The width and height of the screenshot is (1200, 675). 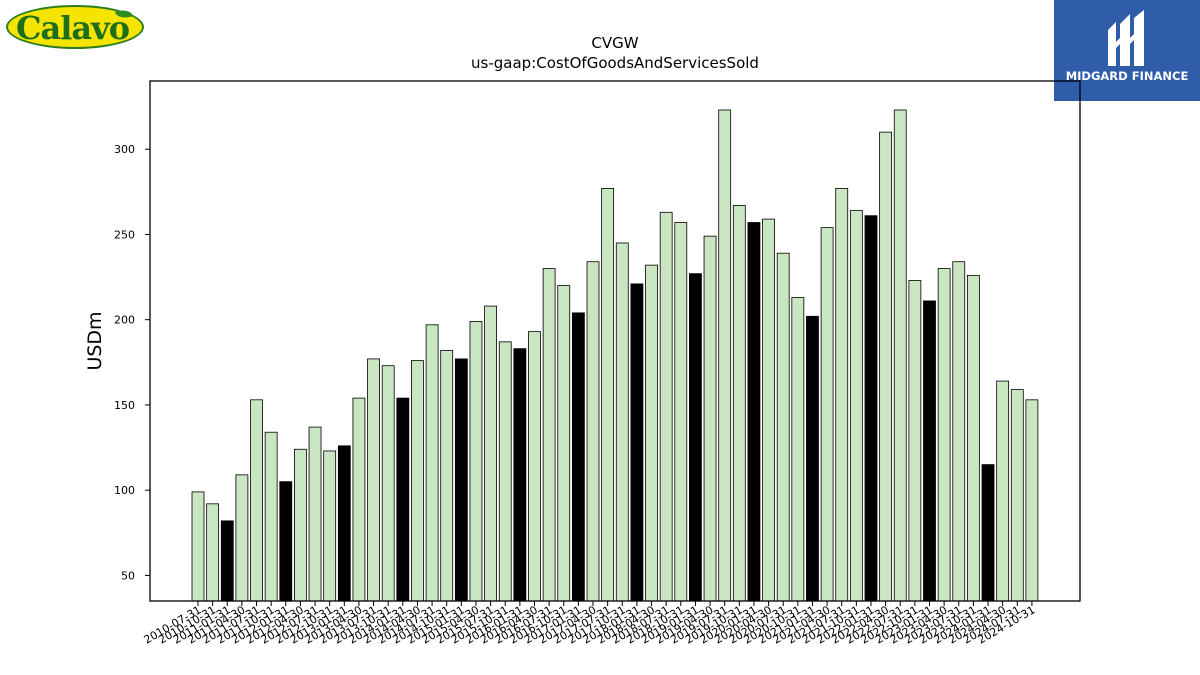 I want to click on y-tick-label: 200, so click(x=124, y=320).